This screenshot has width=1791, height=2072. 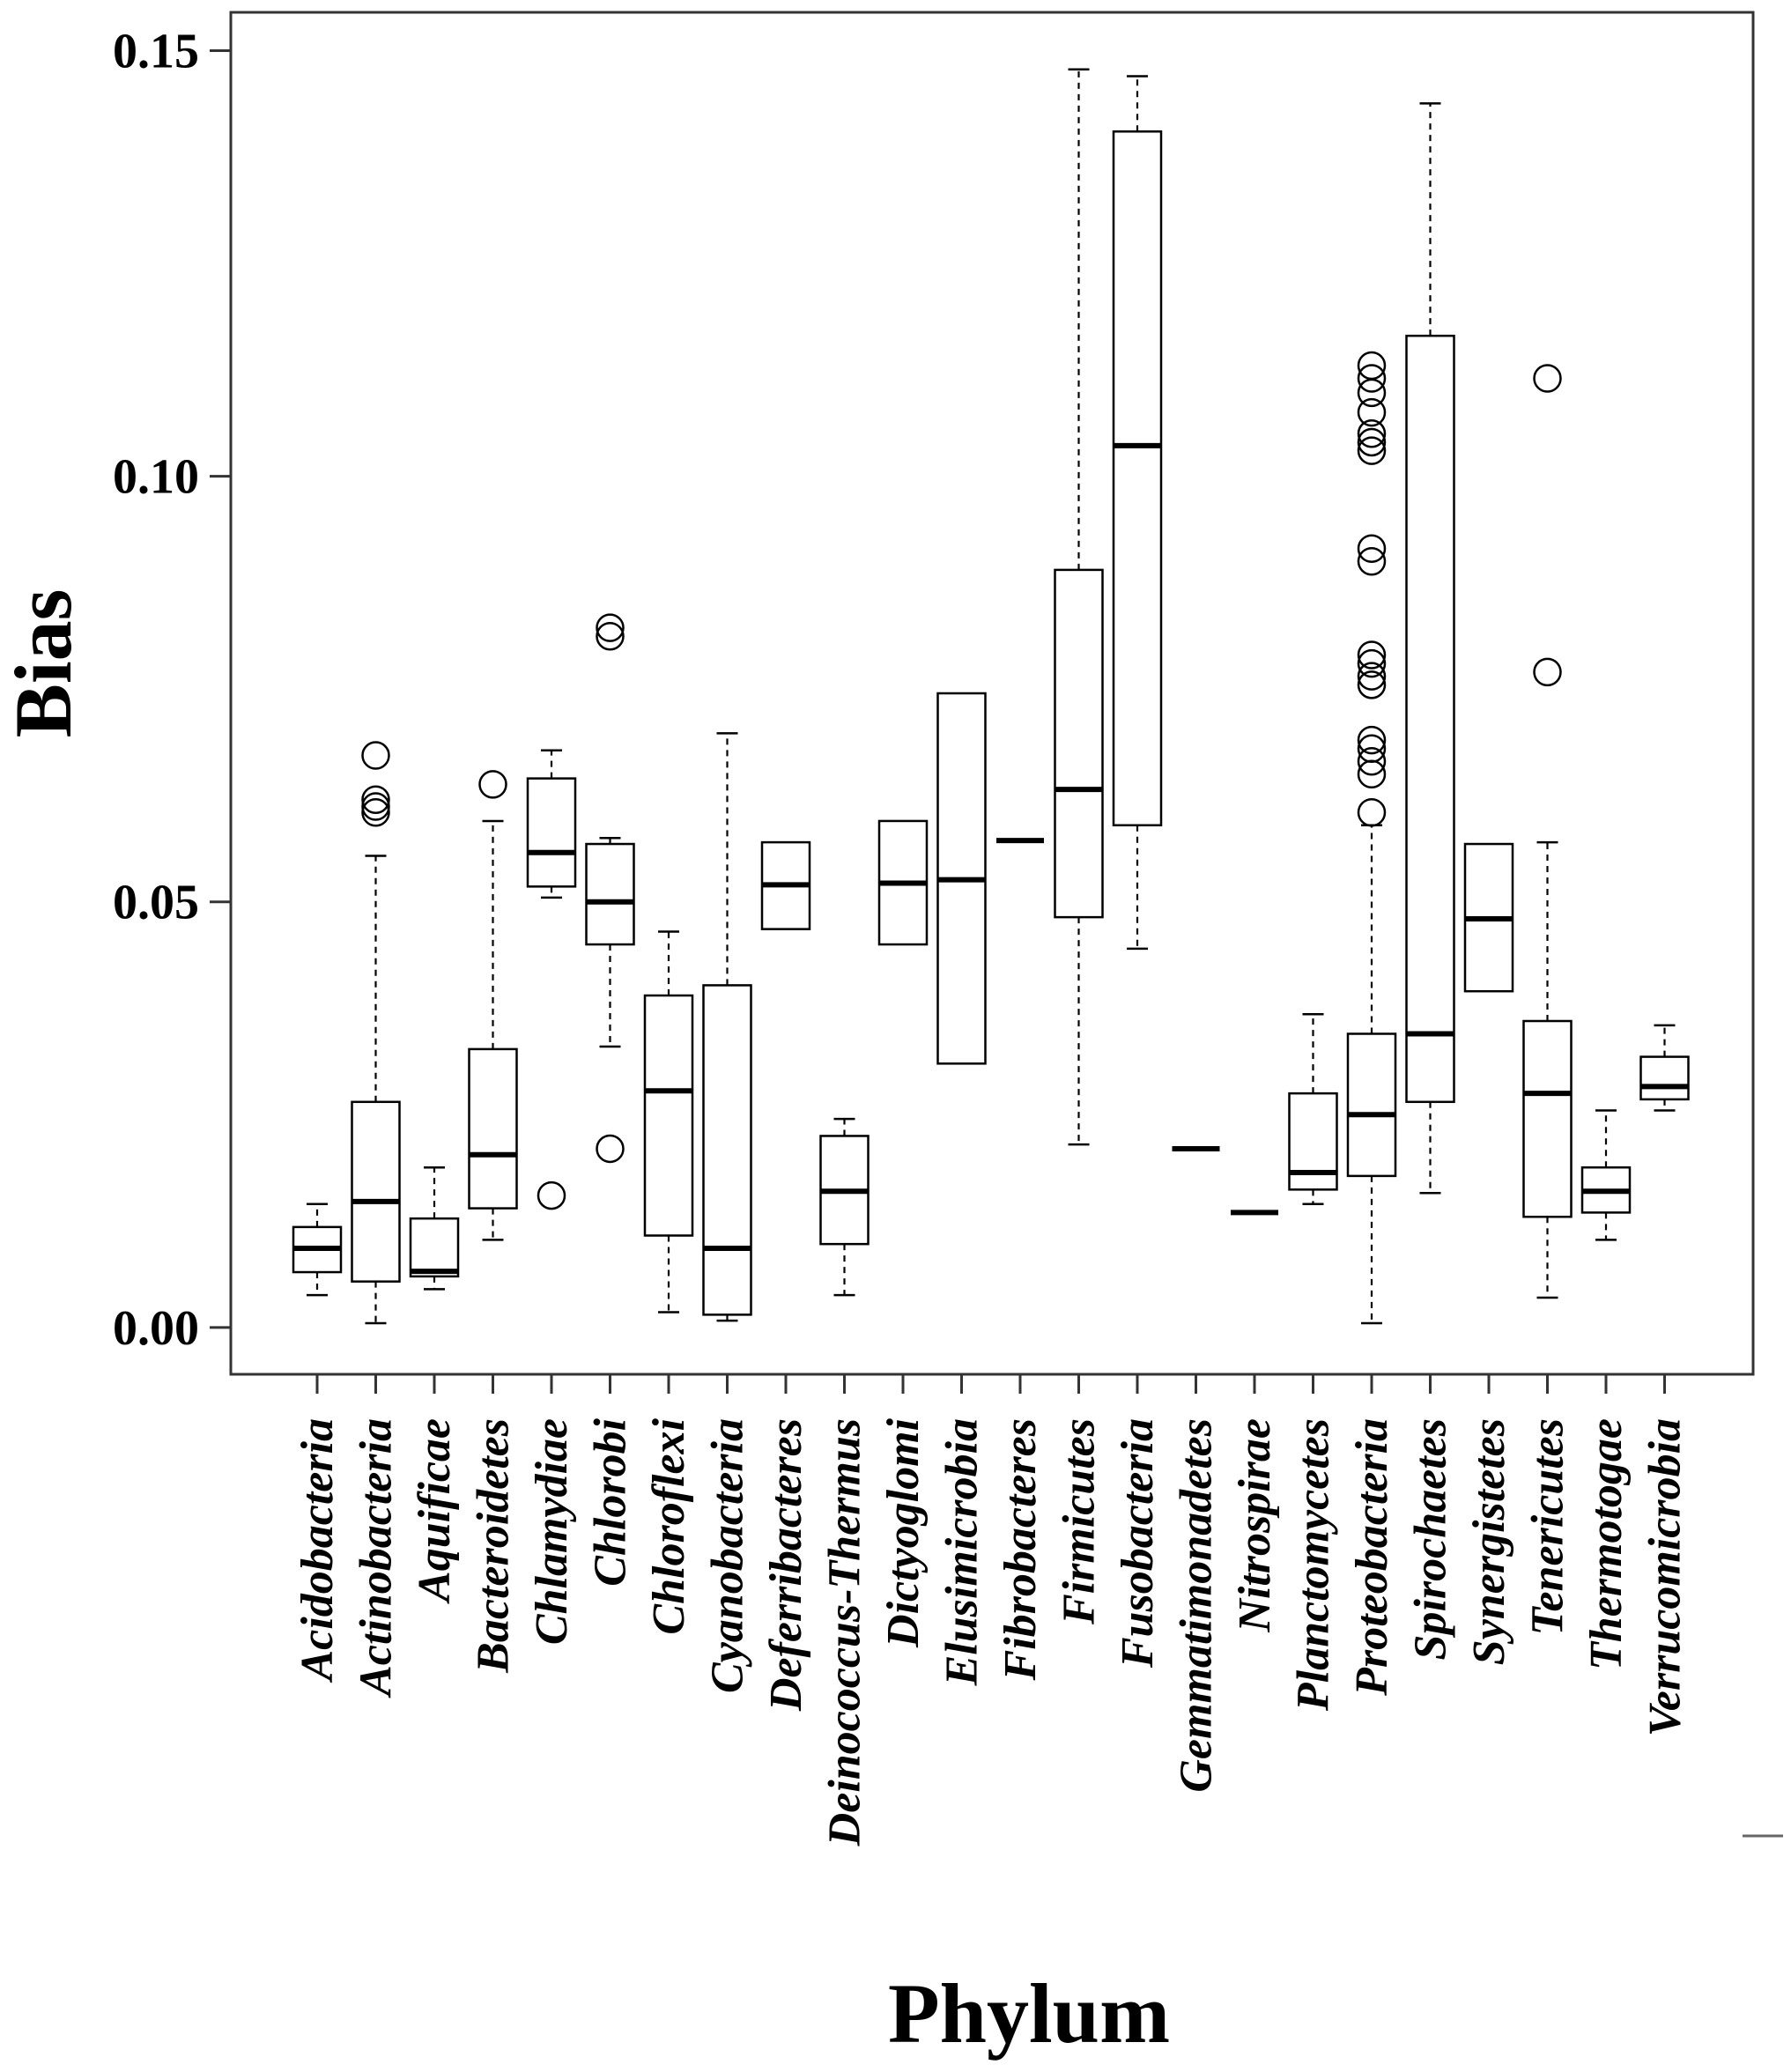 I want to click on x-tick-label: Deinococcus-Thermus, so click(x=845, y=1632).